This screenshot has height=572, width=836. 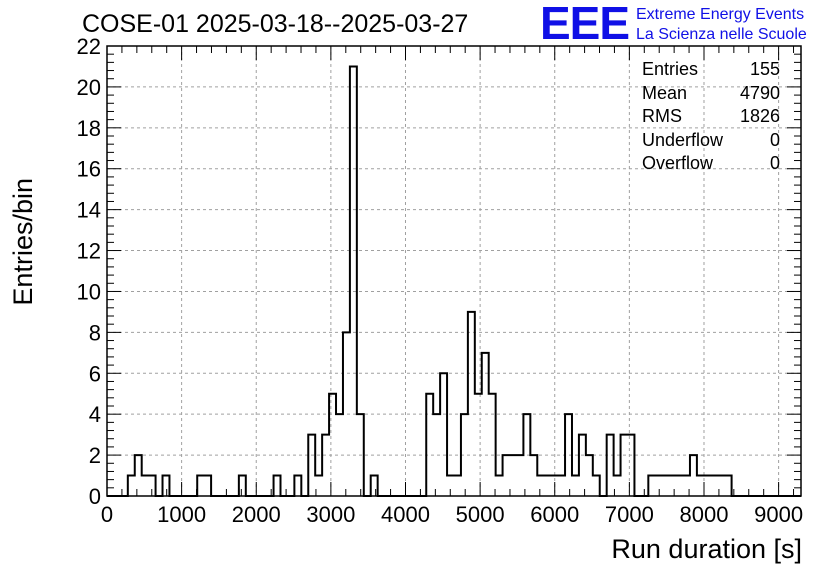 I want to click on stats-row-overflow: Overflow 0, so click(x=711, y=164).